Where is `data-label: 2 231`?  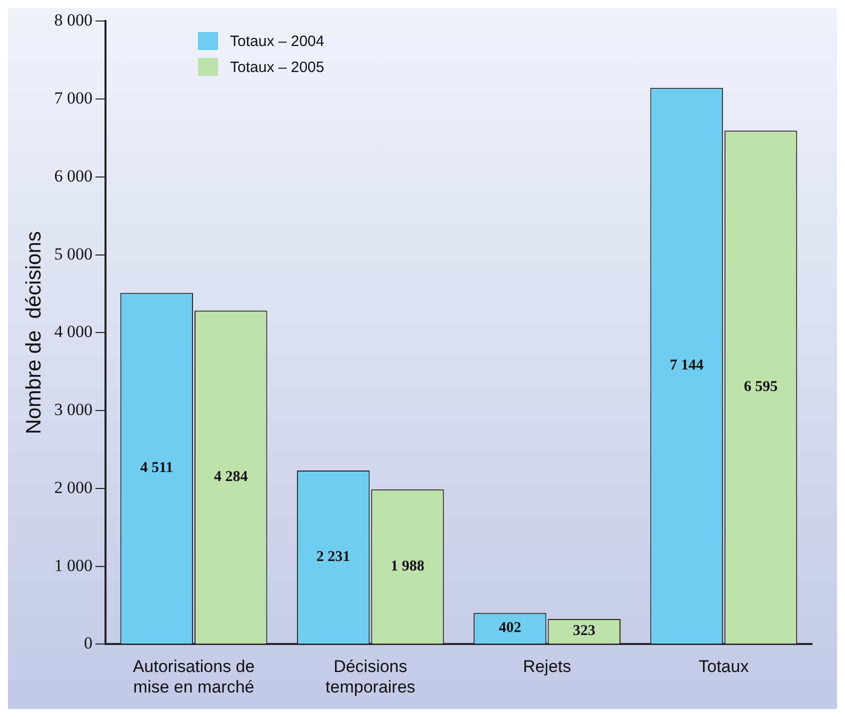 data-label: 2 231 is located at coordinates (333, 556).